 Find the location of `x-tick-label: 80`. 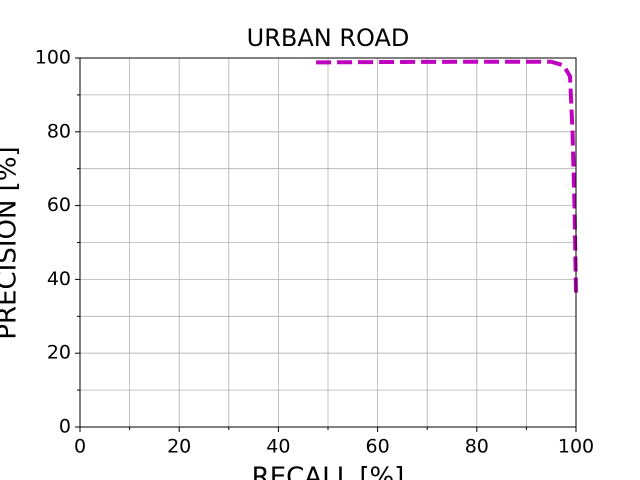

x-tick-label: 80 is located at coordinates (477, 447).